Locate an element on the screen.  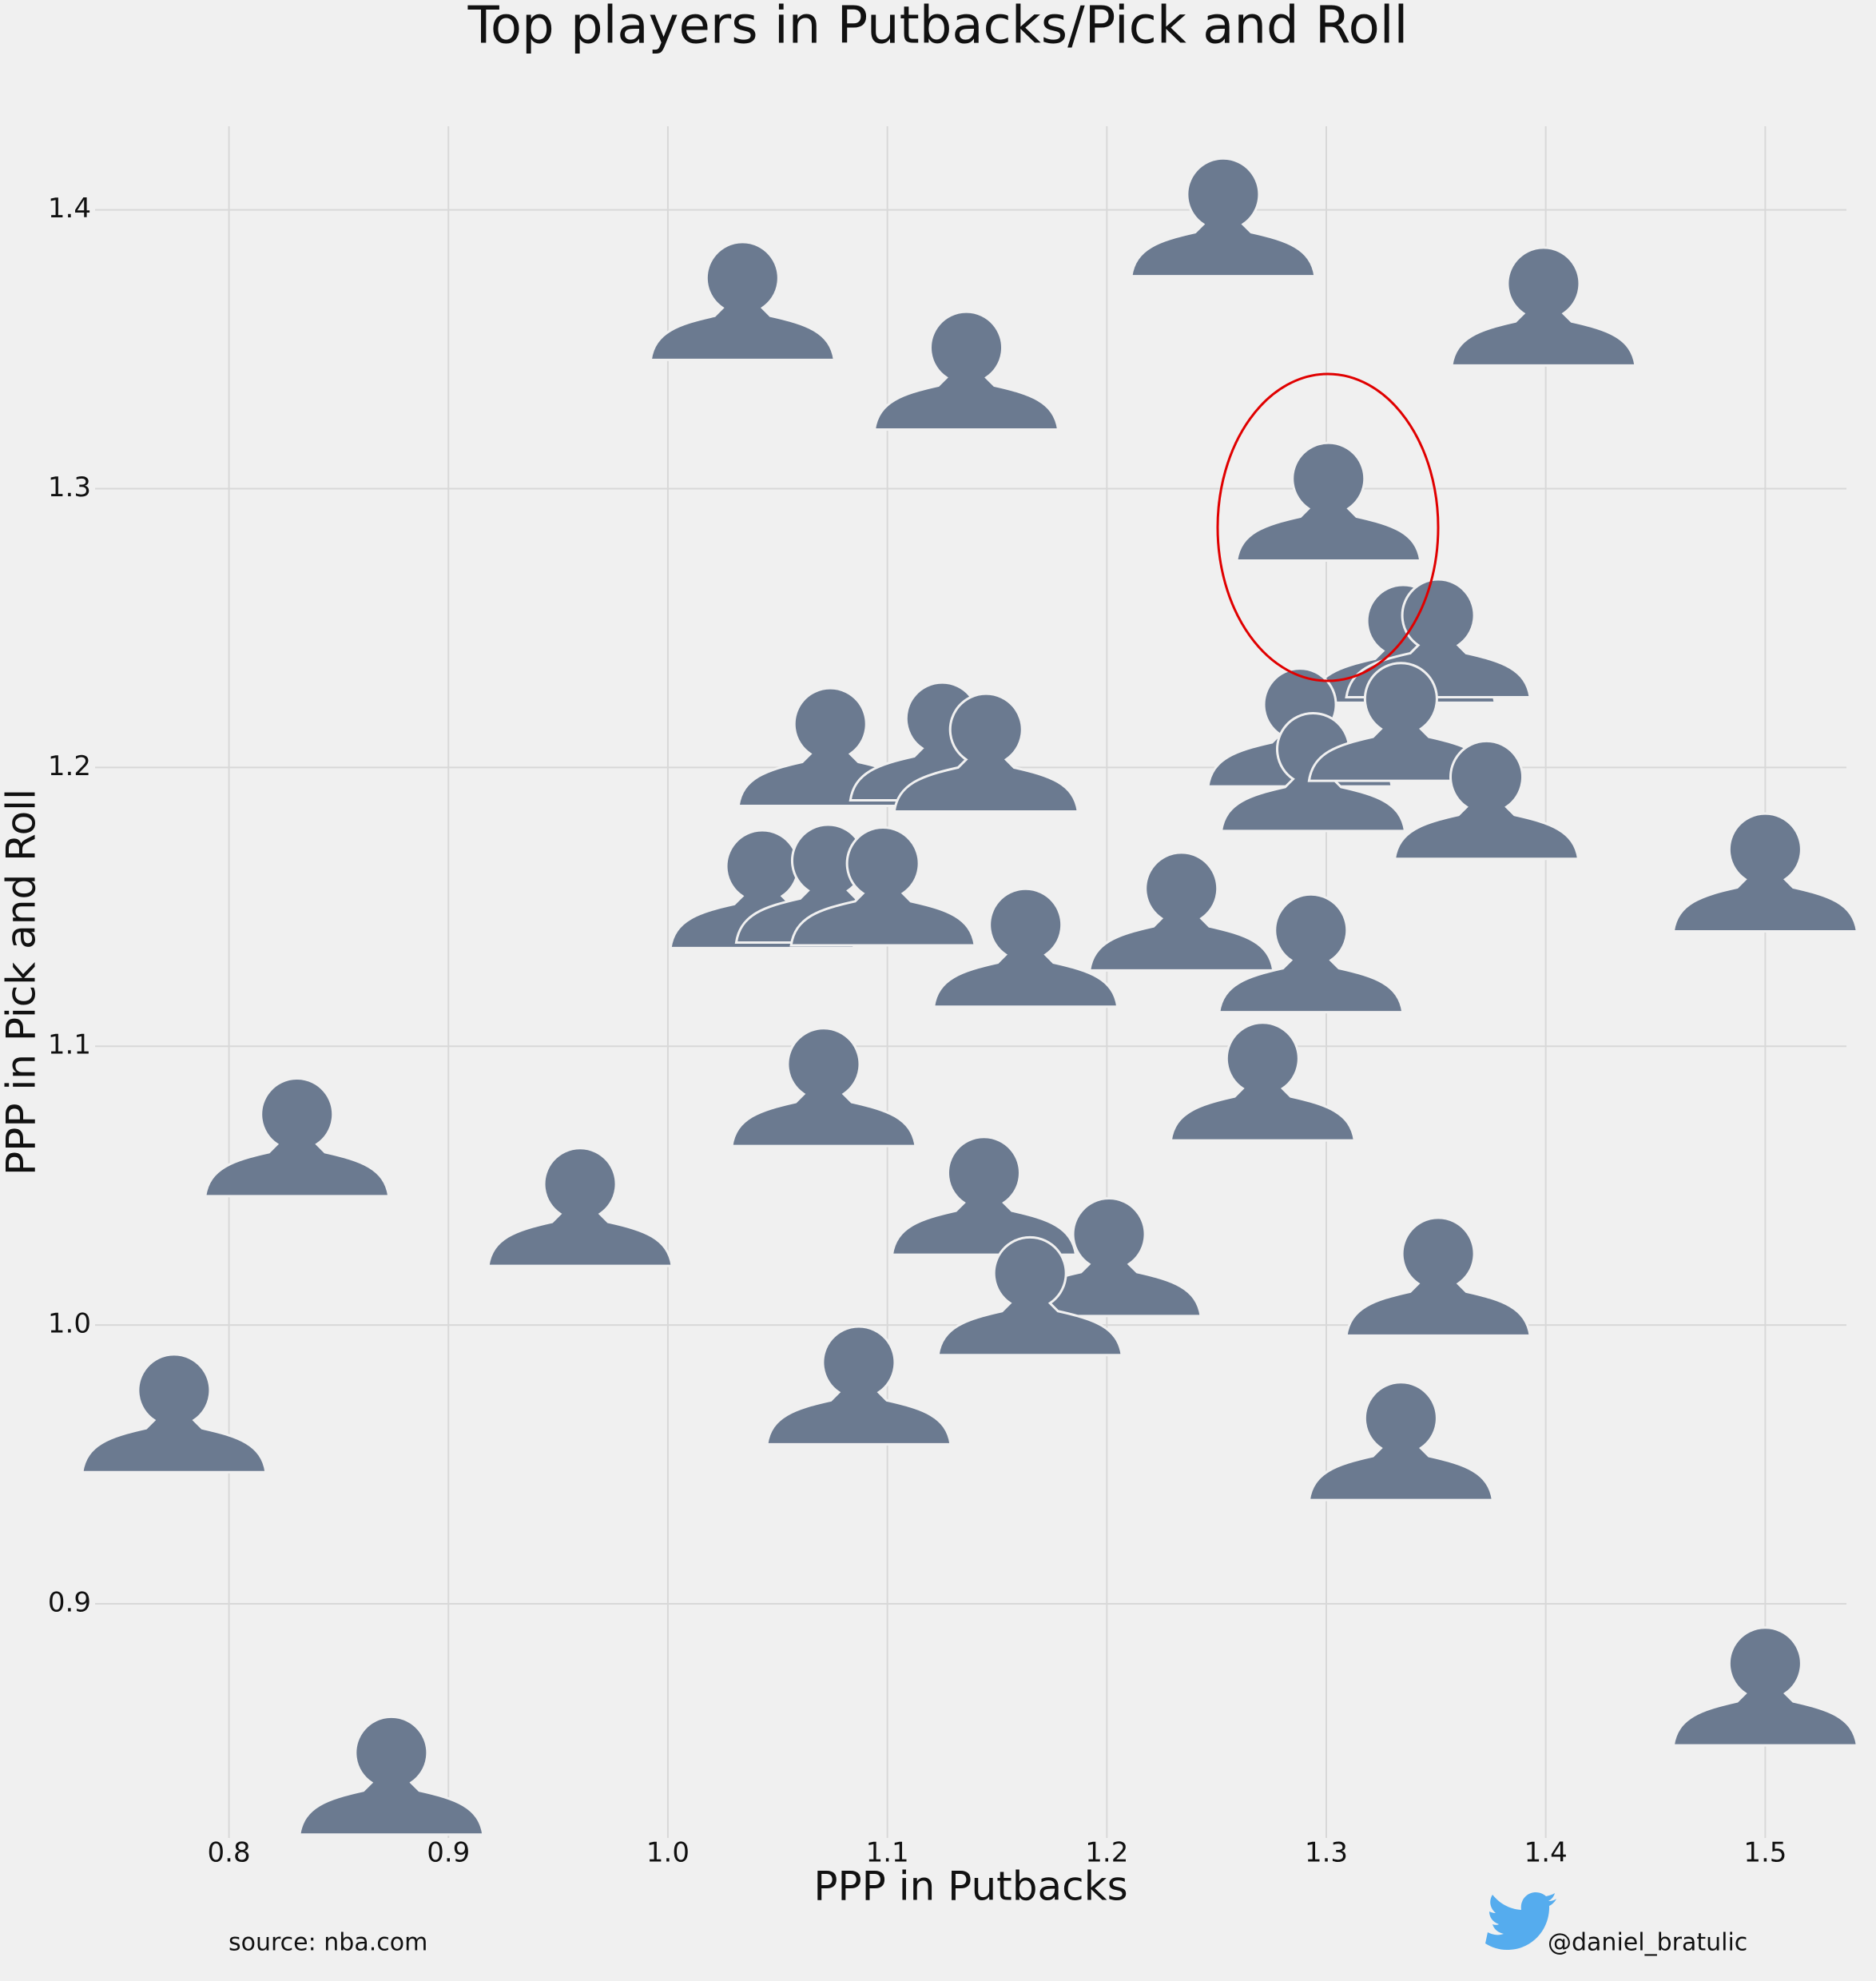
x-tick-label: 1.5 is located at coordinates (1765, 1853).